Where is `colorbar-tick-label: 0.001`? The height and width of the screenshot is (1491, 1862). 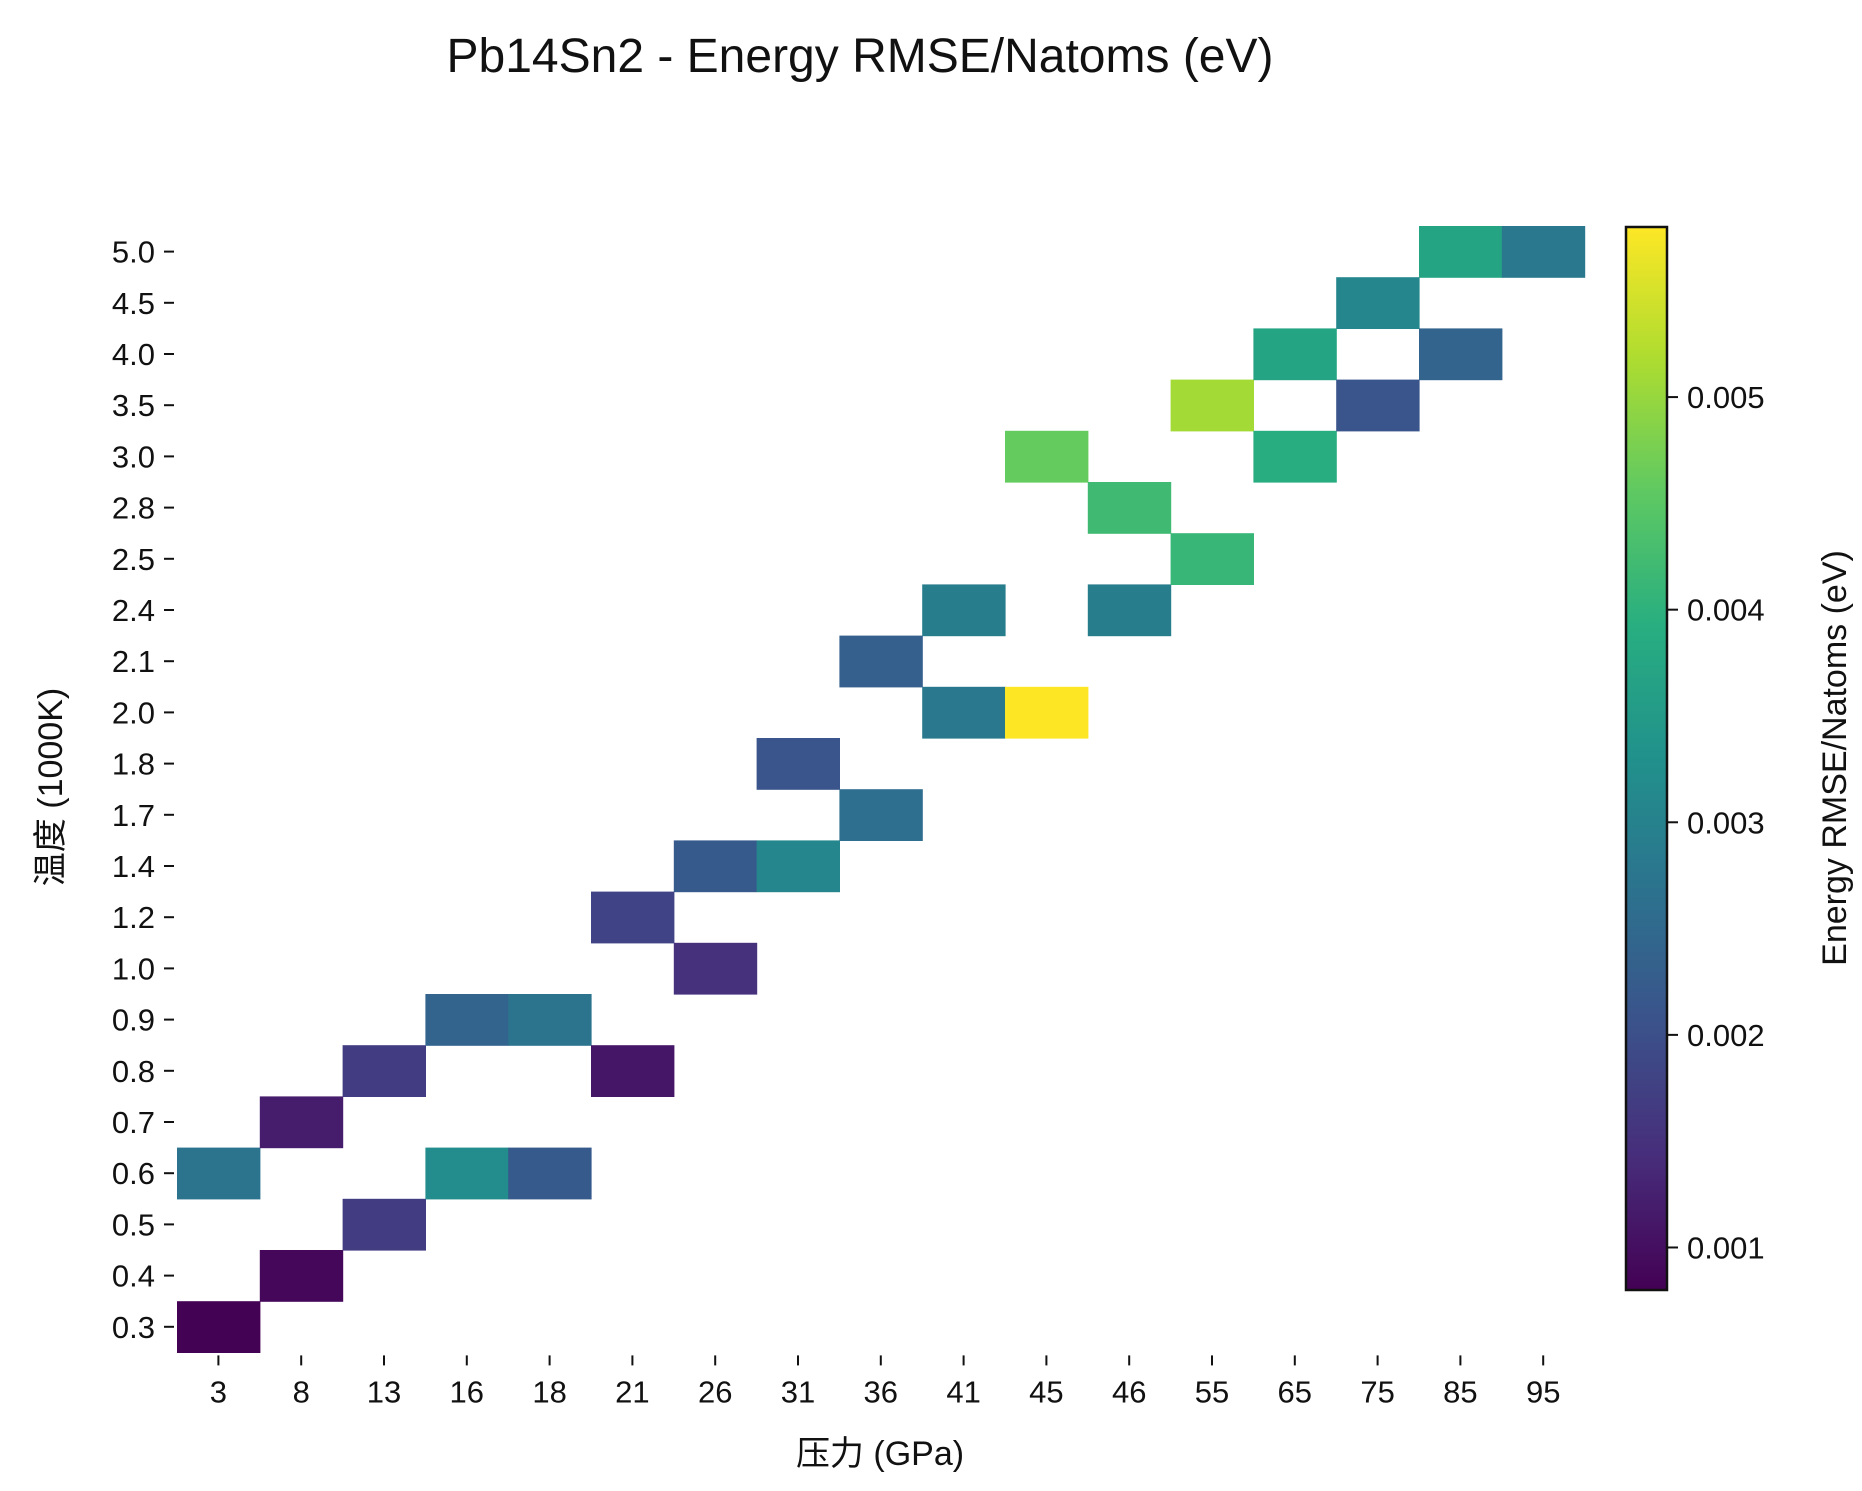
colorbar-tick-label: 0.001 is located at coordinates (1726, 1247).